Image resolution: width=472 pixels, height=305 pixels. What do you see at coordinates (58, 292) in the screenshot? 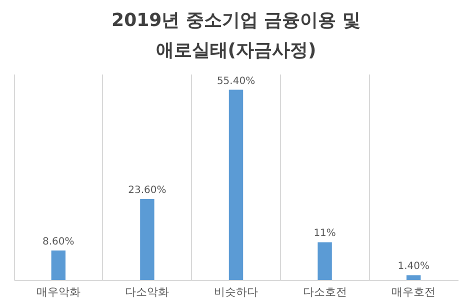
I see `x-tick-label: 매우악화` at bounding box center [58, 292].